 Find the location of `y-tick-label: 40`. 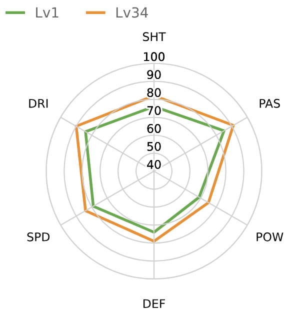

y-tick-label: 40 is located at coordinates (154, 164).